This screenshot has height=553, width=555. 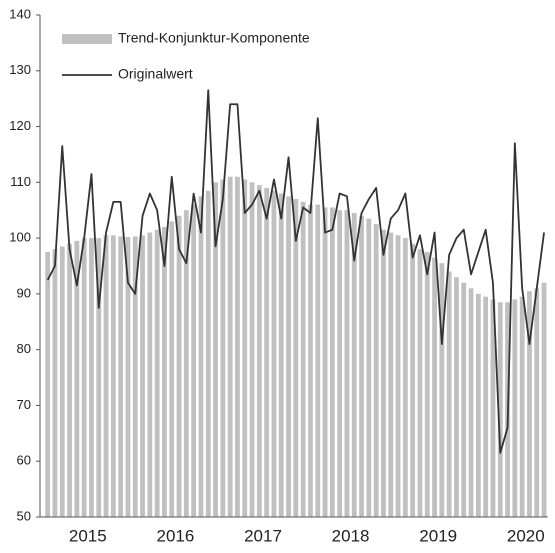 I want to click on y-tick-label: 60, so click(x=24, y=460).